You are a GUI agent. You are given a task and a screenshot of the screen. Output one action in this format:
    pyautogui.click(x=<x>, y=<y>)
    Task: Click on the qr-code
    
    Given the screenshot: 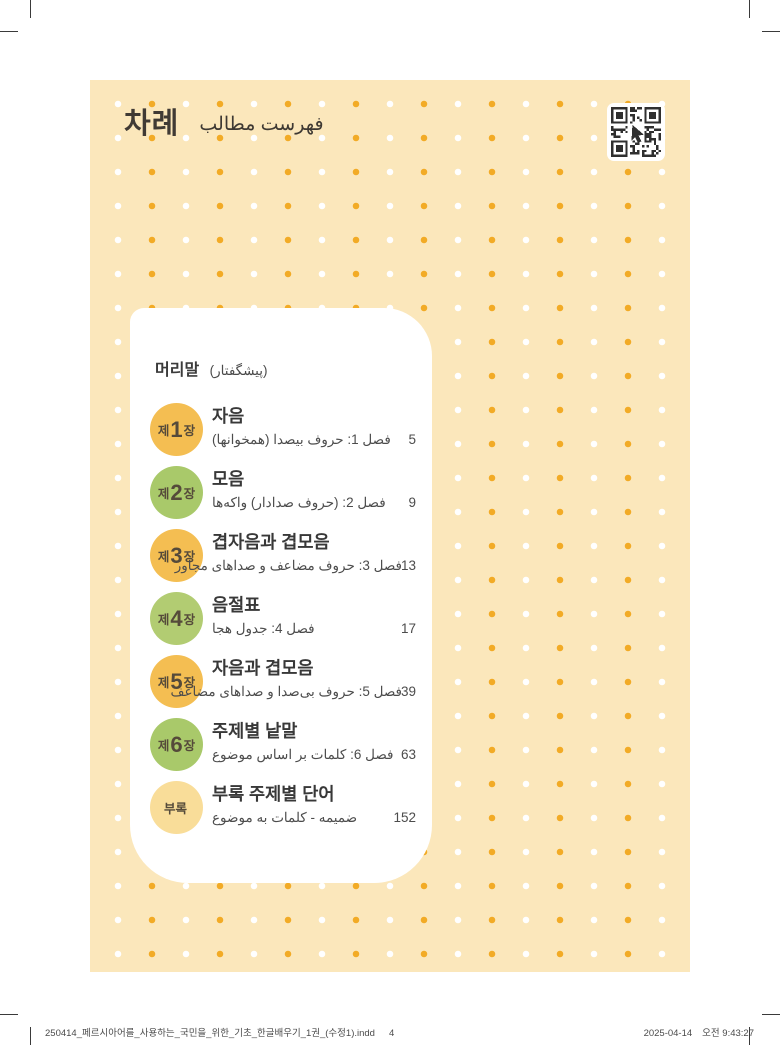 What is the action you would take?
    pyautogui.click(x=636, y=132)
    